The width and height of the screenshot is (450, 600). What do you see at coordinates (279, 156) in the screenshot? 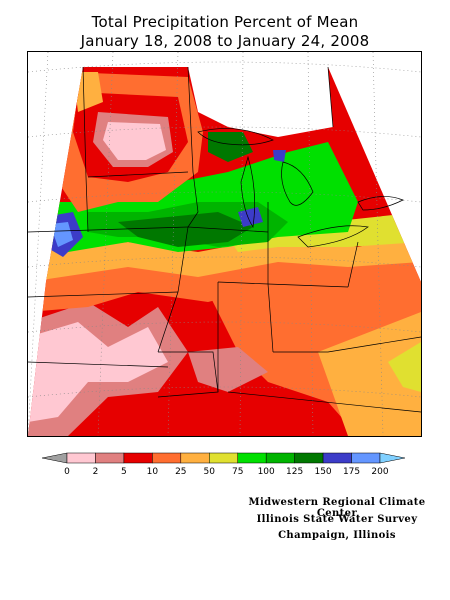
I see `zone-175-200-north` at bounding box center [279, 156].